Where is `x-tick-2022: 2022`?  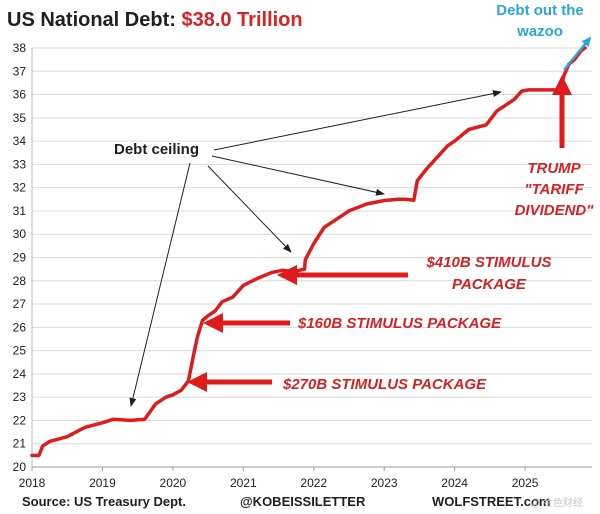
x-tick-2022: 2022 is located at coordinates (313, 483).